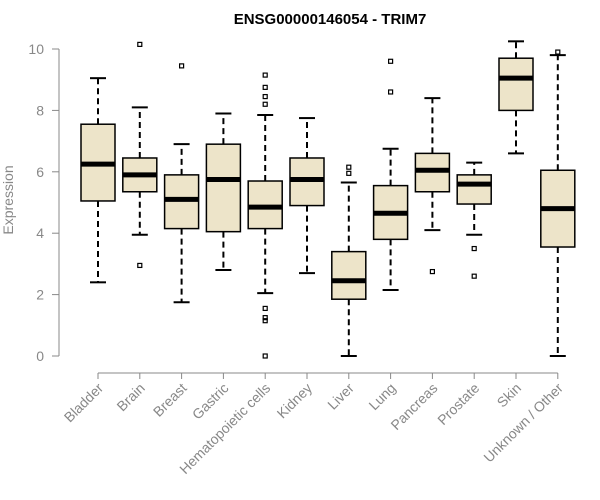 This screenshot has height=500, width=600. I want to click on x-tick-label: Kidney, so click(295, 401).